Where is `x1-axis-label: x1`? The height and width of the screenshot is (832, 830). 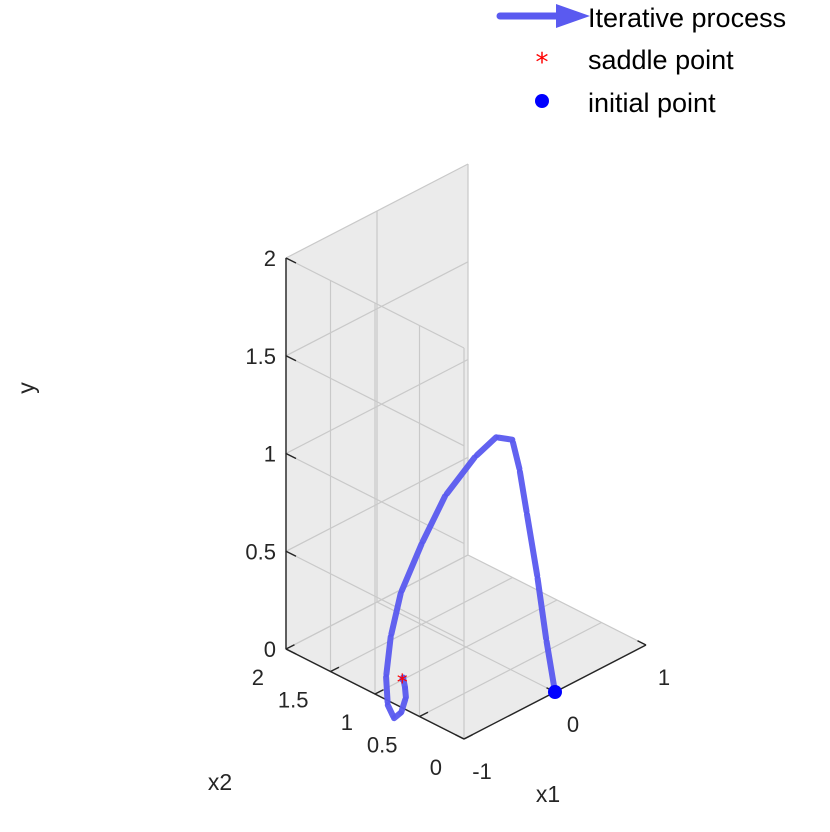 x1-axis-label: x1 is located at coordinates (548, 794).